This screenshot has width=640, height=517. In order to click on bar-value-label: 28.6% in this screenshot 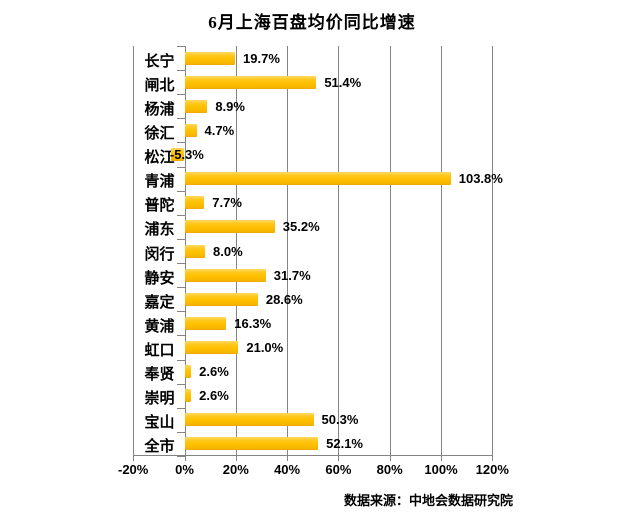, I will do `click(284, 299)`.